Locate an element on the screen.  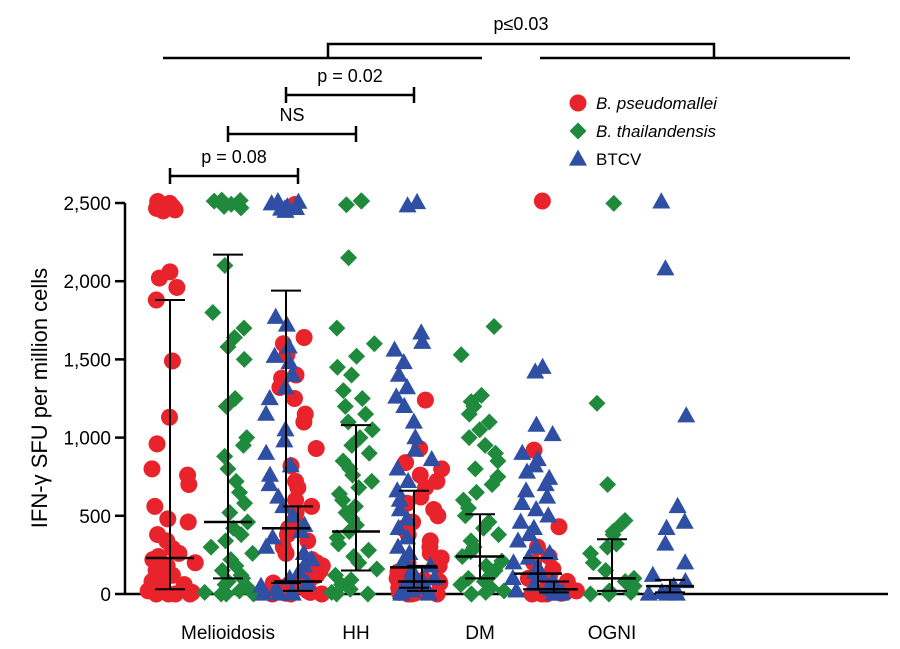
legend: B. pseudomallei B. thailandensis BTCV is located at coordinates (643, 131).